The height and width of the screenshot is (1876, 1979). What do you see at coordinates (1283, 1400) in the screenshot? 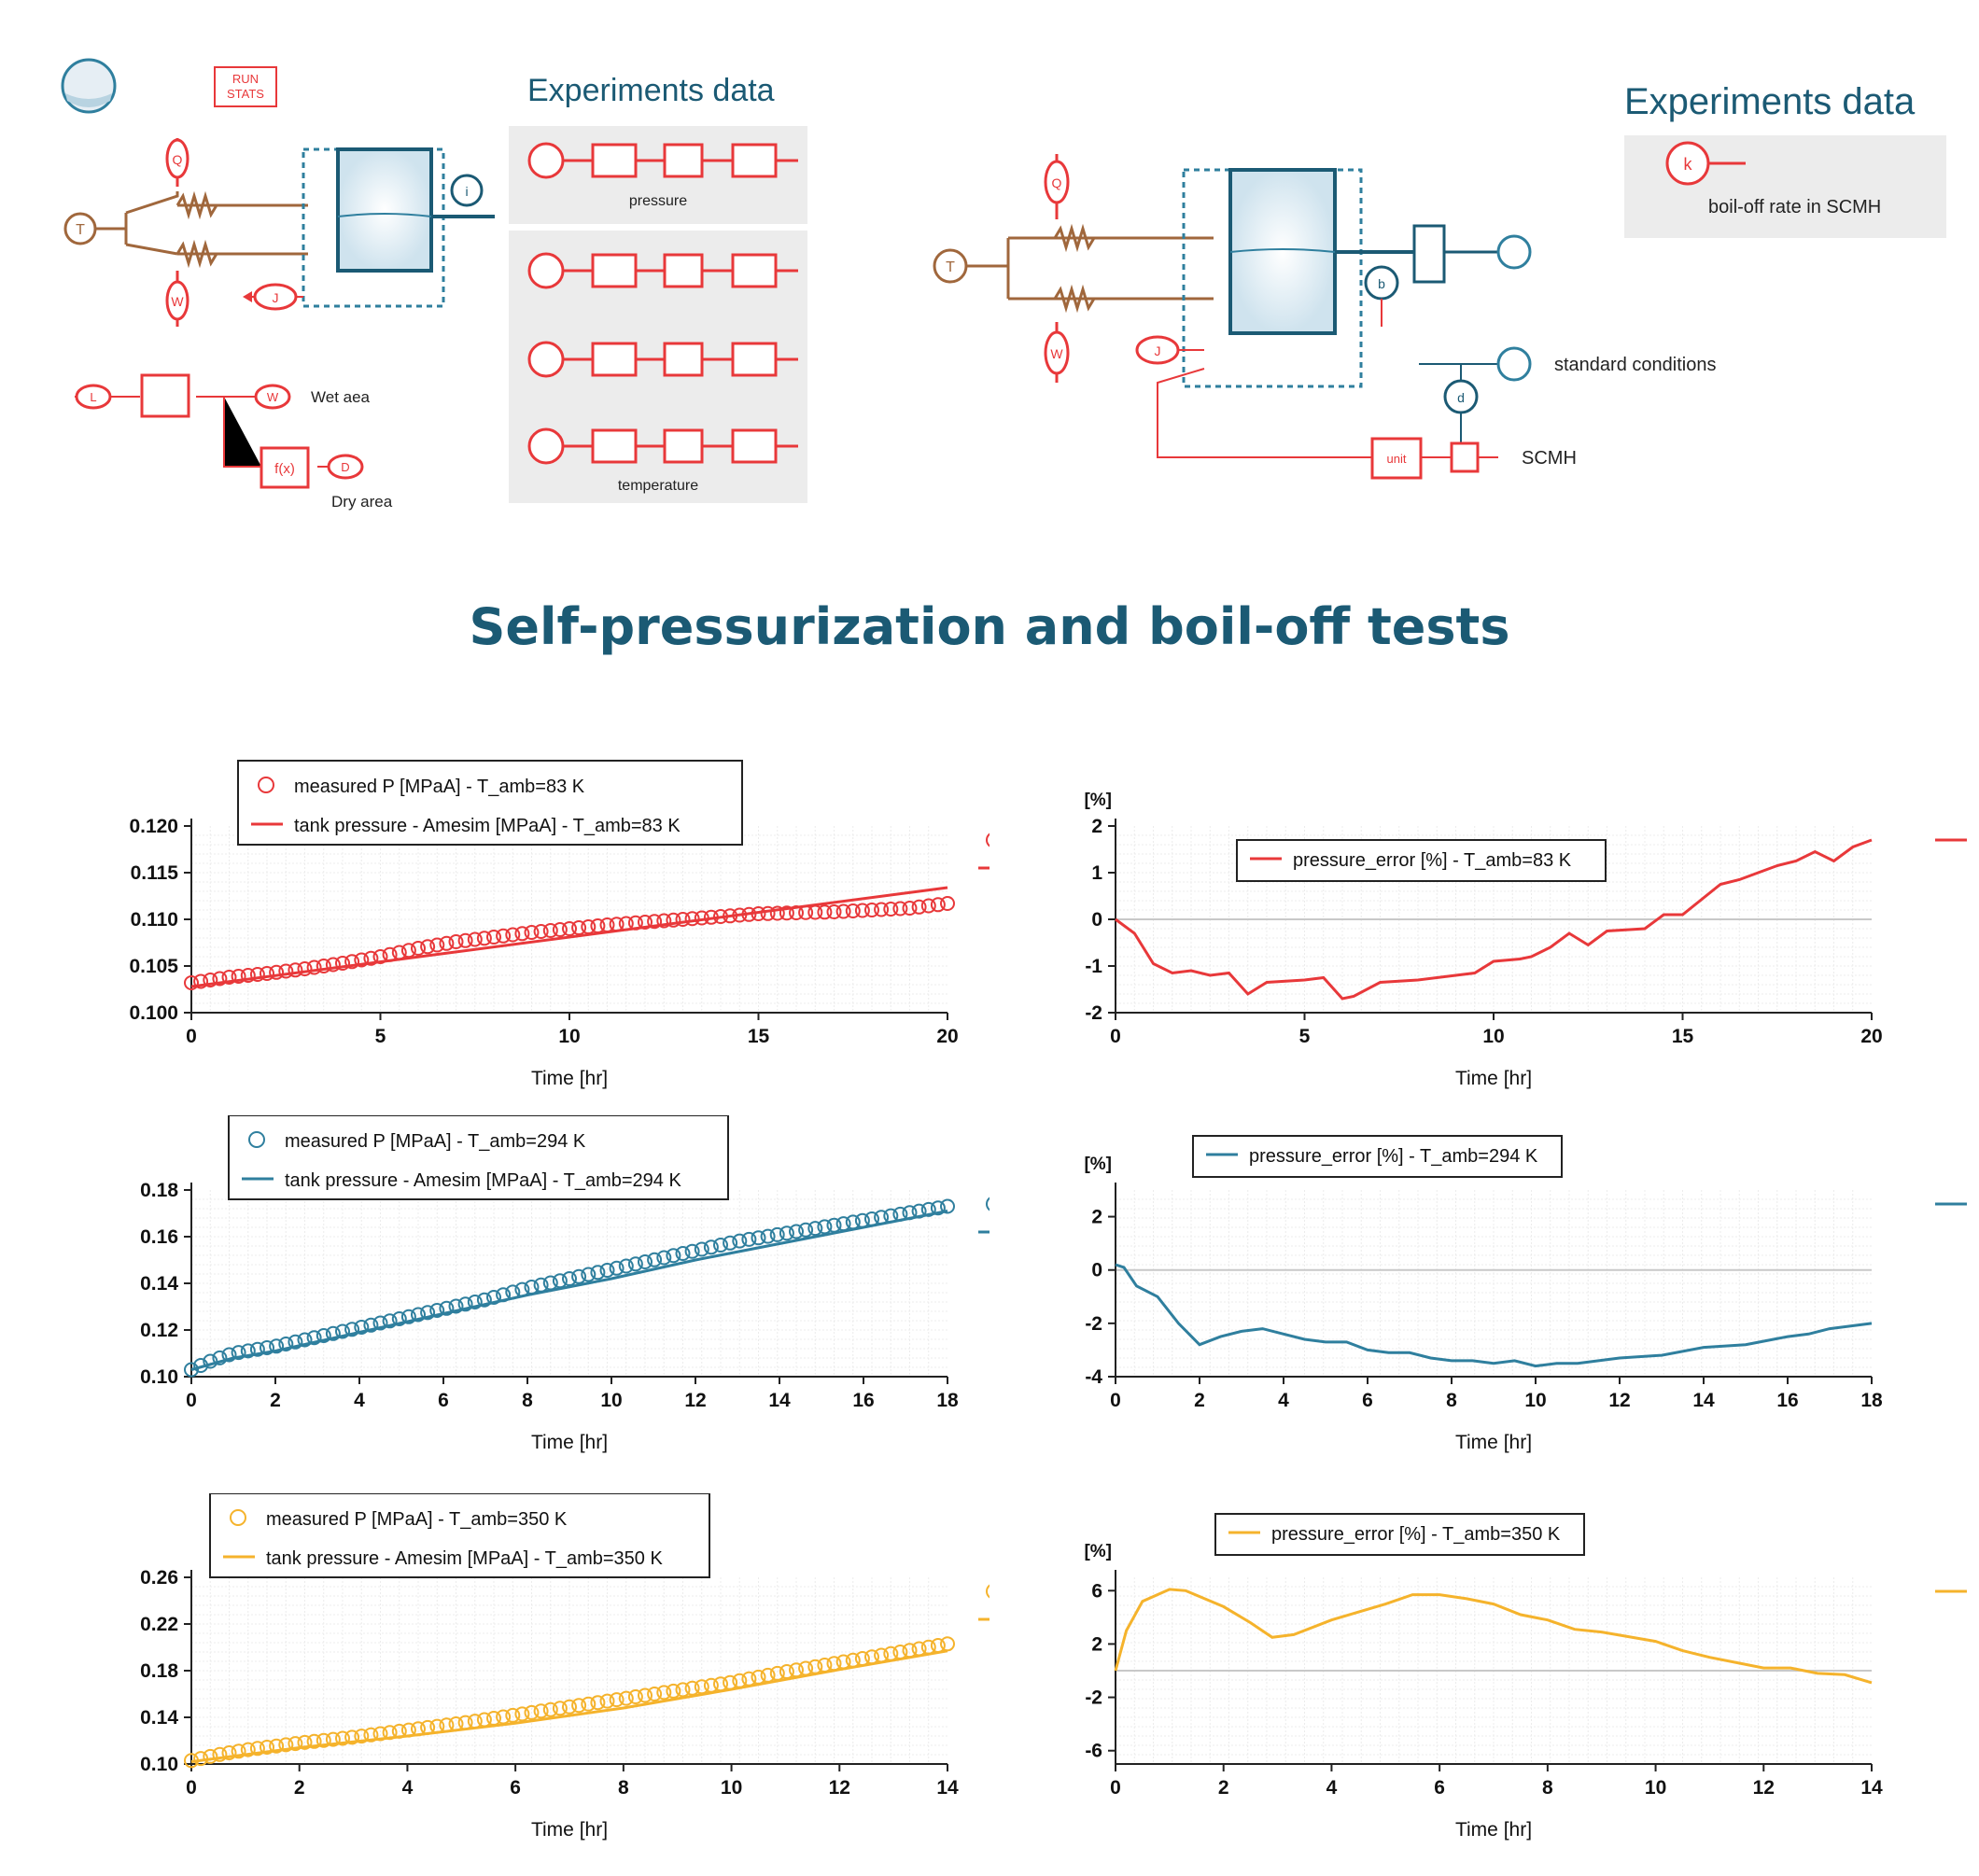
I see `x-tick-label: 4` at bounding box center [1283, 1400].